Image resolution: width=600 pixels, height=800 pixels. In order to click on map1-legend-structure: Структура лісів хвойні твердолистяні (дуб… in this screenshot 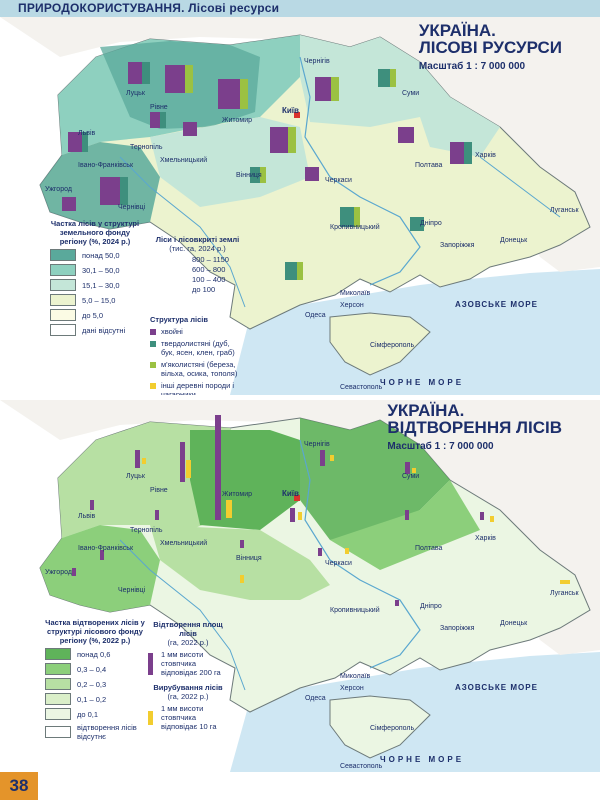, I will do `click(195, 355)`.